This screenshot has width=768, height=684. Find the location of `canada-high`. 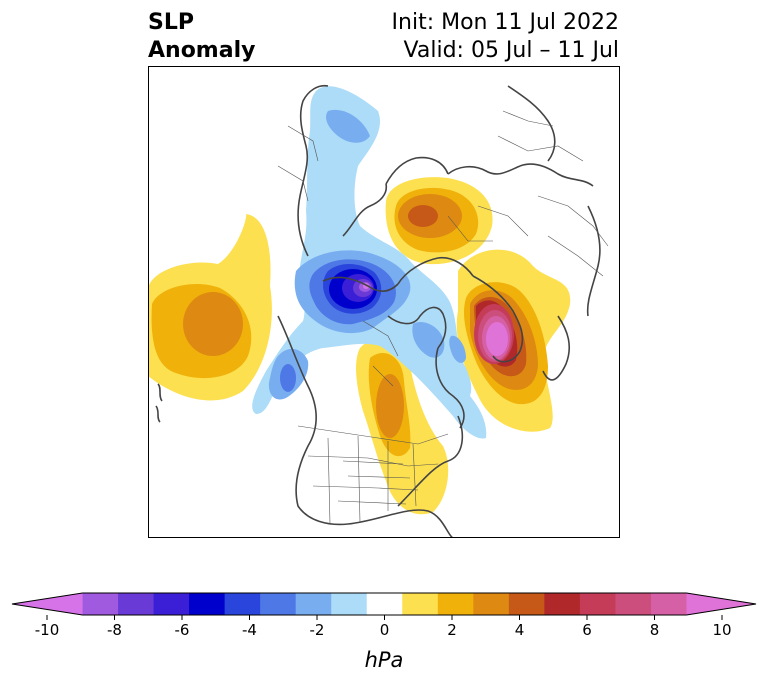

canada-high is located at coordinates (402, 425).